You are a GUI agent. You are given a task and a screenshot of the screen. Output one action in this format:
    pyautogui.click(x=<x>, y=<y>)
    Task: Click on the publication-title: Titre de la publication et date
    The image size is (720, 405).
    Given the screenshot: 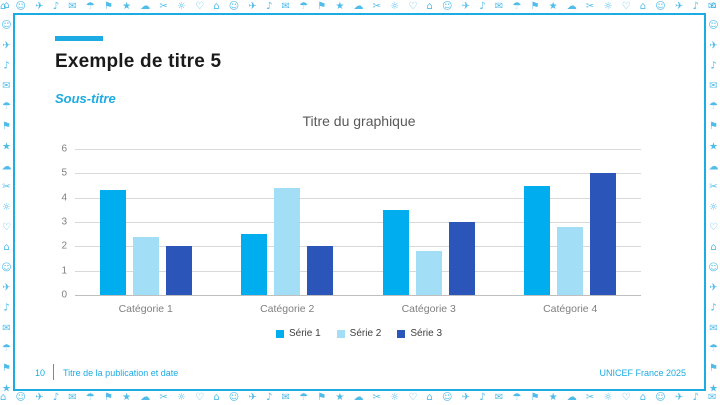 What is the action you would take?
    pyautogui.click(x=121, y=373)
    